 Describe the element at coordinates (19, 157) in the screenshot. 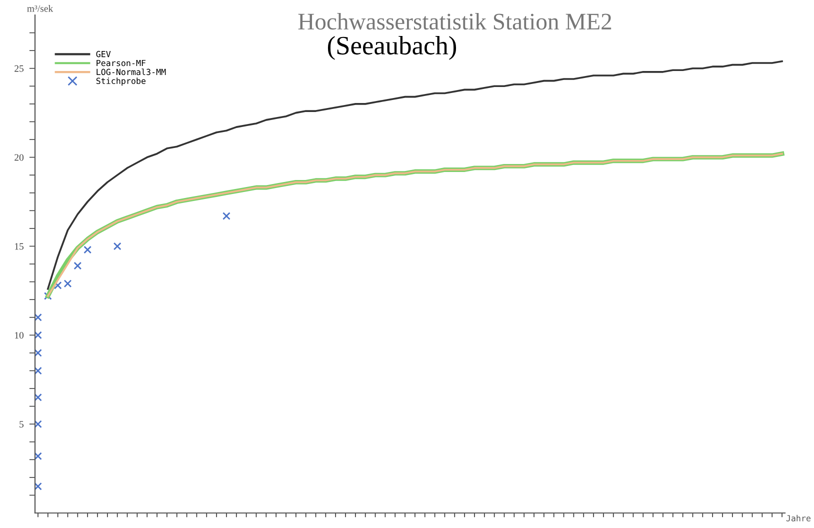

I see `y-tick-label: 20` at that location.